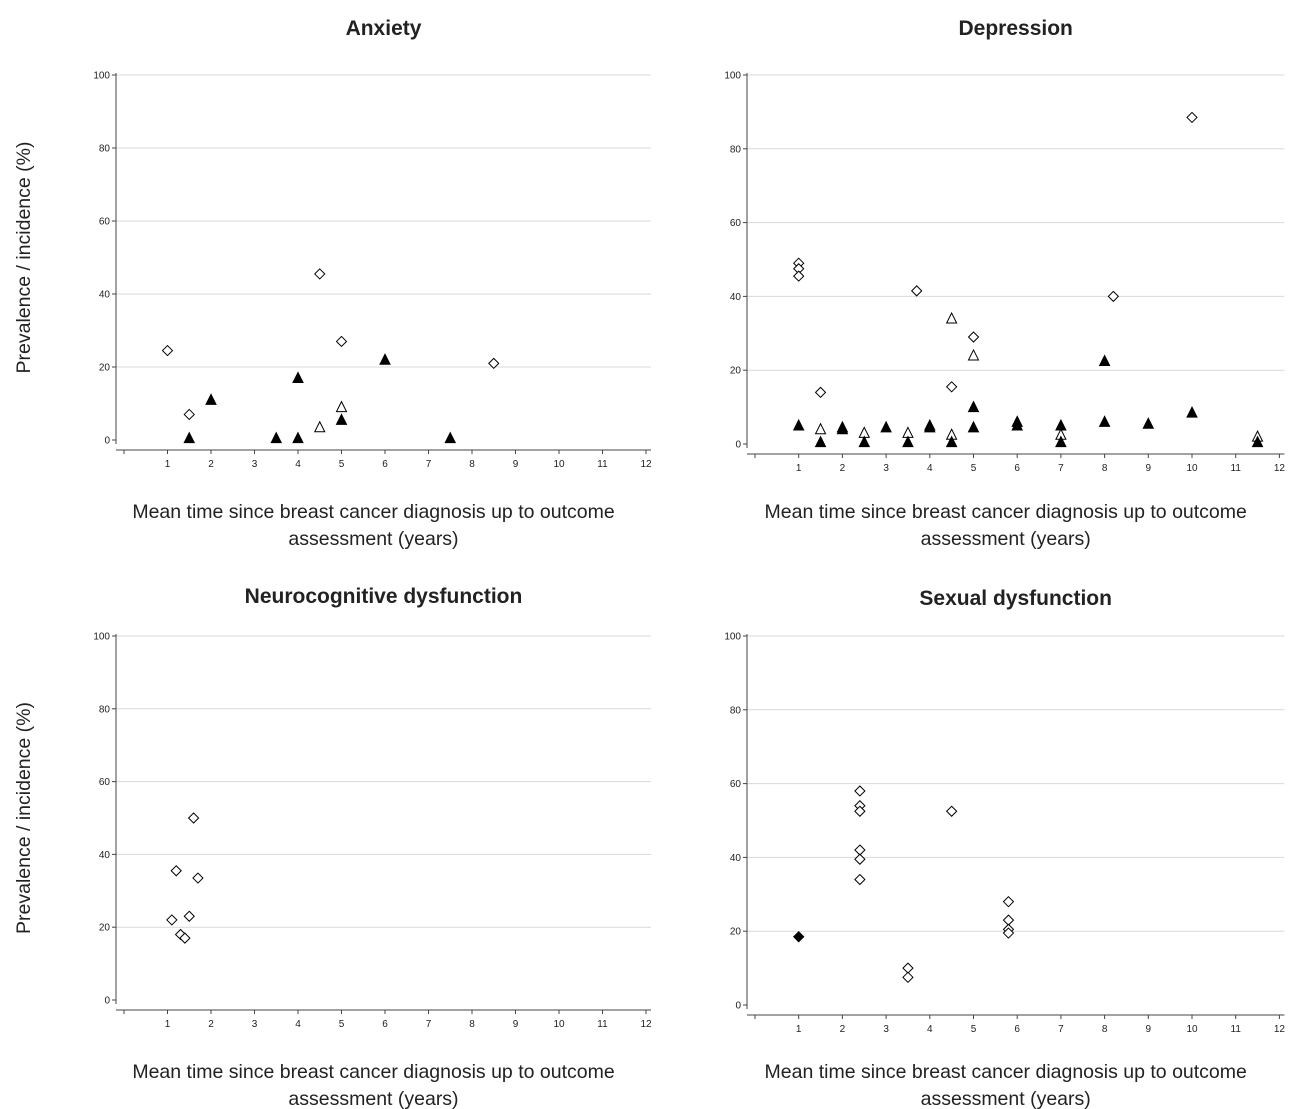 This screenshot has height=1109, width=1290. What do you see at coordinates (1016, 28) in the screenshot?
I see `chart-title: Depression` at bounding box center [1016, 28].